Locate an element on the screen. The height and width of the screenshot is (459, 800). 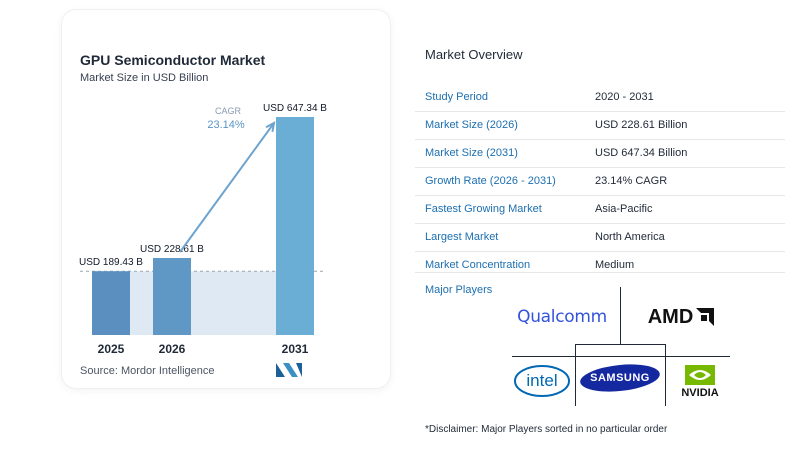
overview-row: Growth Rate (2026 - 2031) 23.14% CAGR is located at coordinates (600, 181).